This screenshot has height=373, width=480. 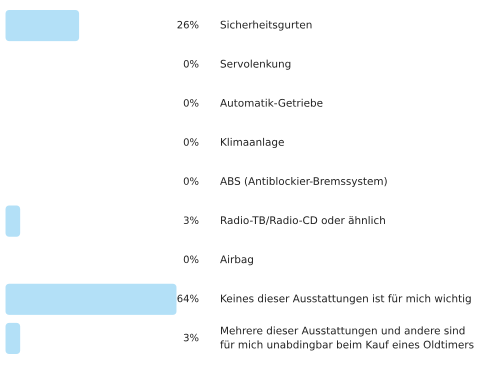 What do you see at coordinates (303, 182) in the screenshot?
I see `y-tick-label: ABS (Antiblockier-Bremssystem)` at bounding box center [303, 182].